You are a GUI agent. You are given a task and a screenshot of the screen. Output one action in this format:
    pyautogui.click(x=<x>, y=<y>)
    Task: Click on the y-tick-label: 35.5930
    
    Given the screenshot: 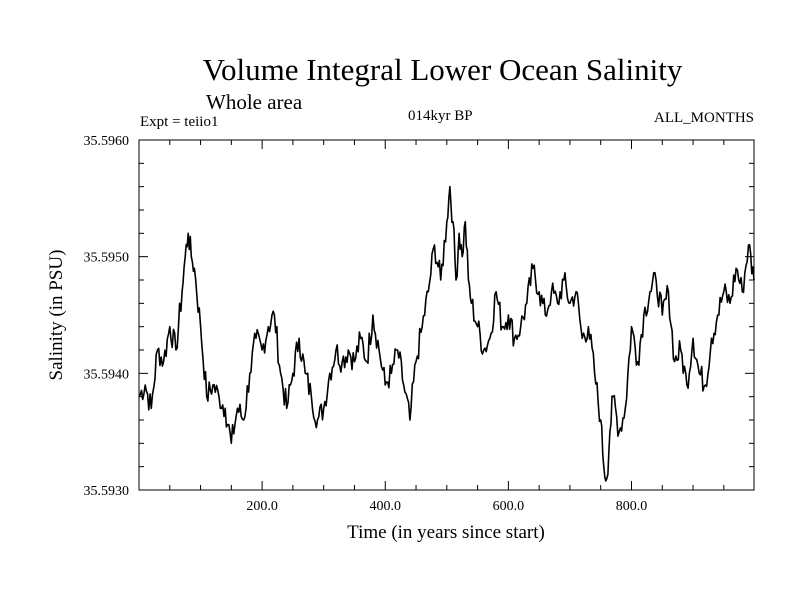 What is the action you would take?
    pyautogui.click(x=107, y=491)
    